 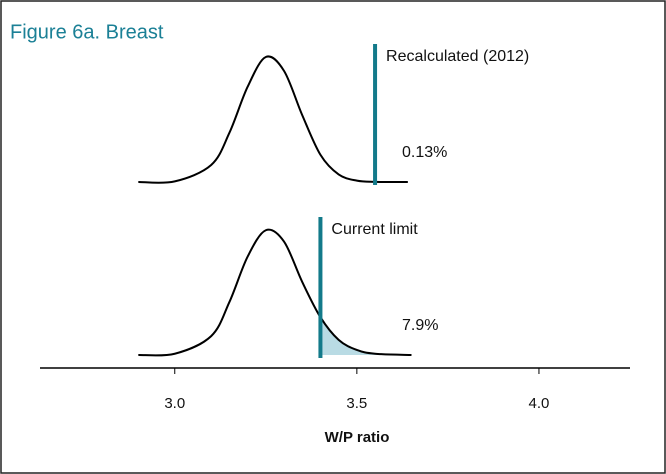 I want to click on x-tick-label: 3.0, so click(x=174, y=403).